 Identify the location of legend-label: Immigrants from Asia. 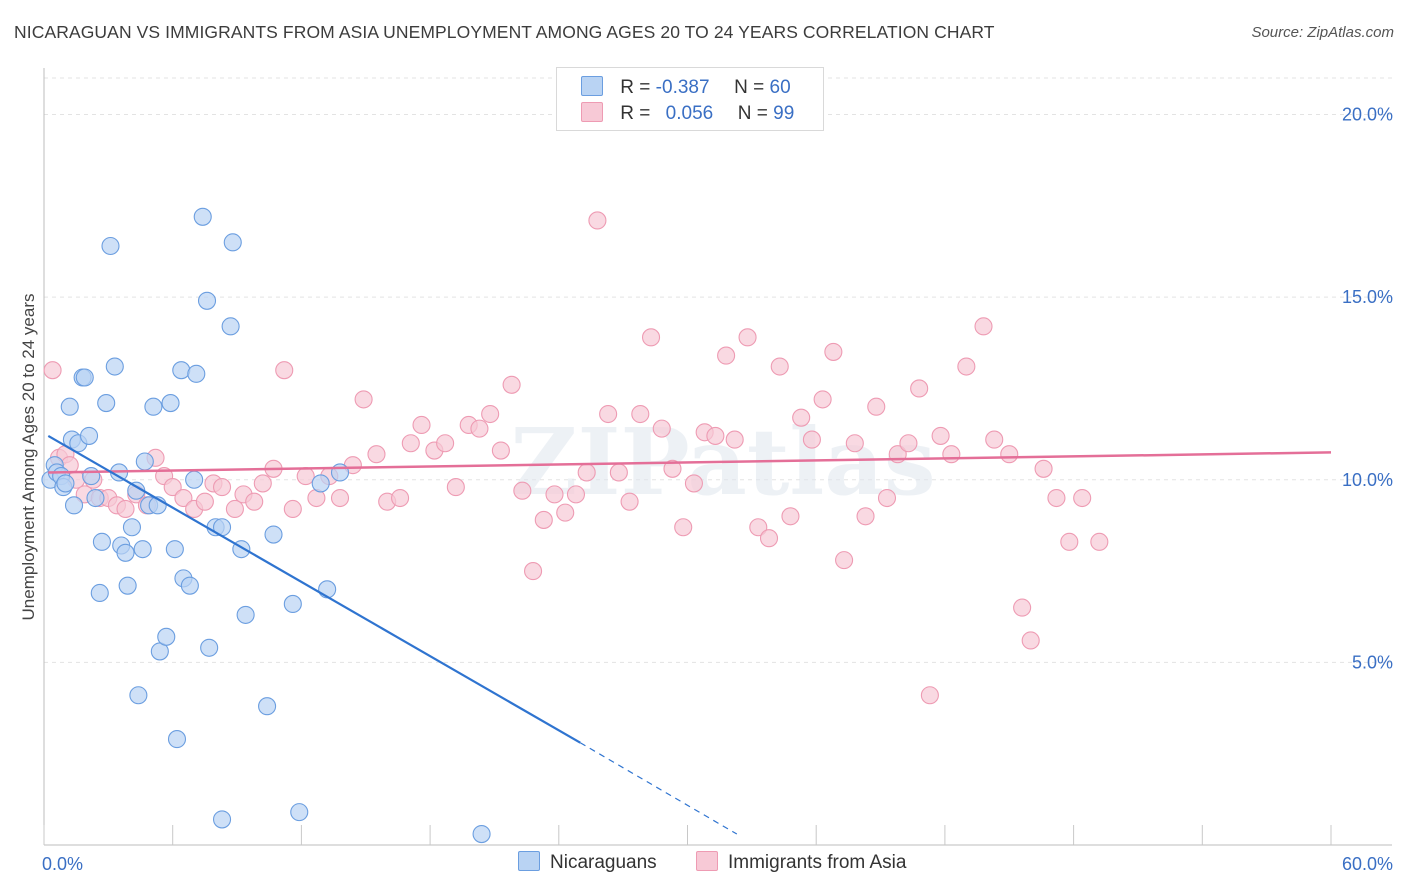
(817, 862).